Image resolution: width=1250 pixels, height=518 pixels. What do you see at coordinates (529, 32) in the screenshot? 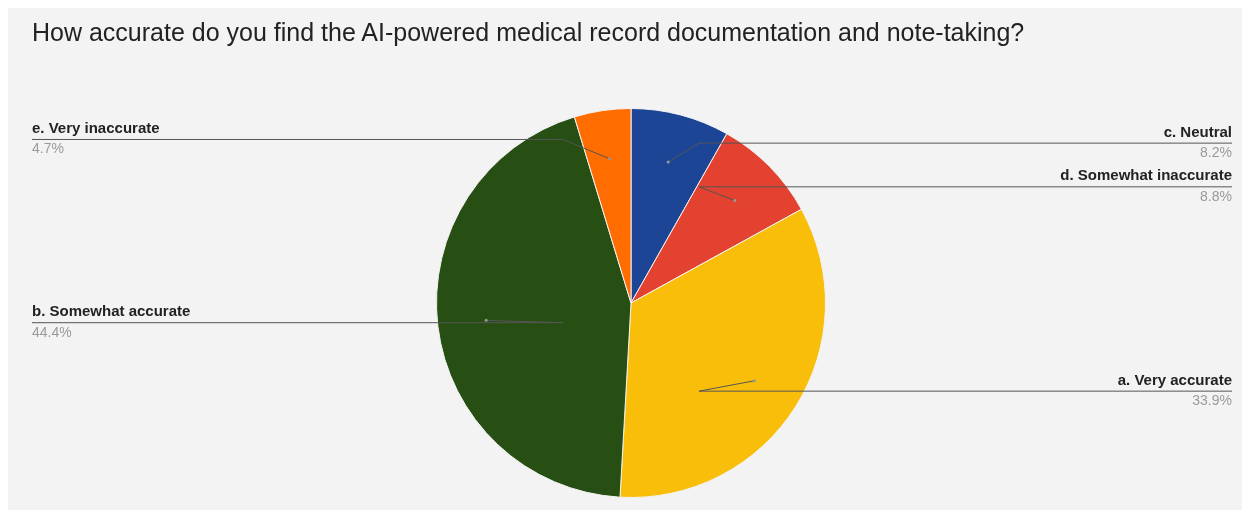
I see `chart-title: How accurate do you find the AI-powered medical record documentation and note-taking?` at bounding box center [529, 32].